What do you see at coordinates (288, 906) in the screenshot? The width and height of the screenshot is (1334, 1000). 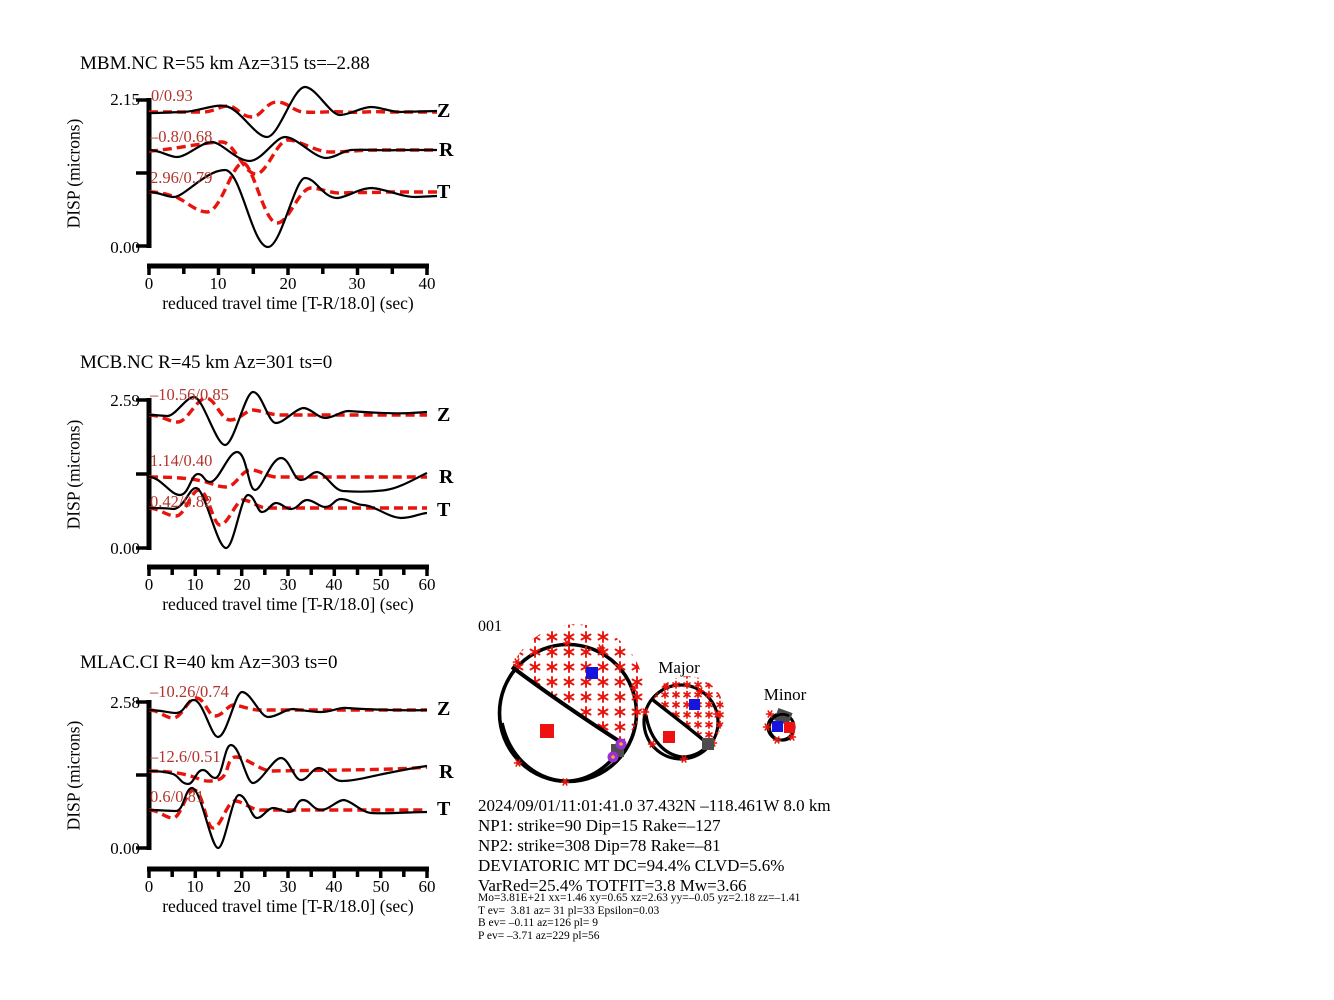 I see `panel3-xlabel: reduced travel time [T-R/18.0] (sec)` at bounding box center [288, 906].